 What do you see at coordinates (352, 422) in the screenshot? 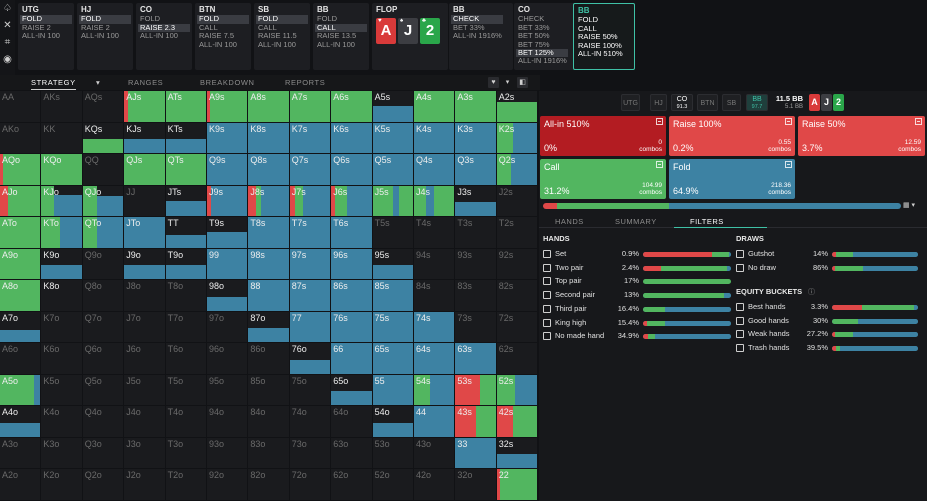
I see `hand-cell: 64o` at bounding box center [352, 422].